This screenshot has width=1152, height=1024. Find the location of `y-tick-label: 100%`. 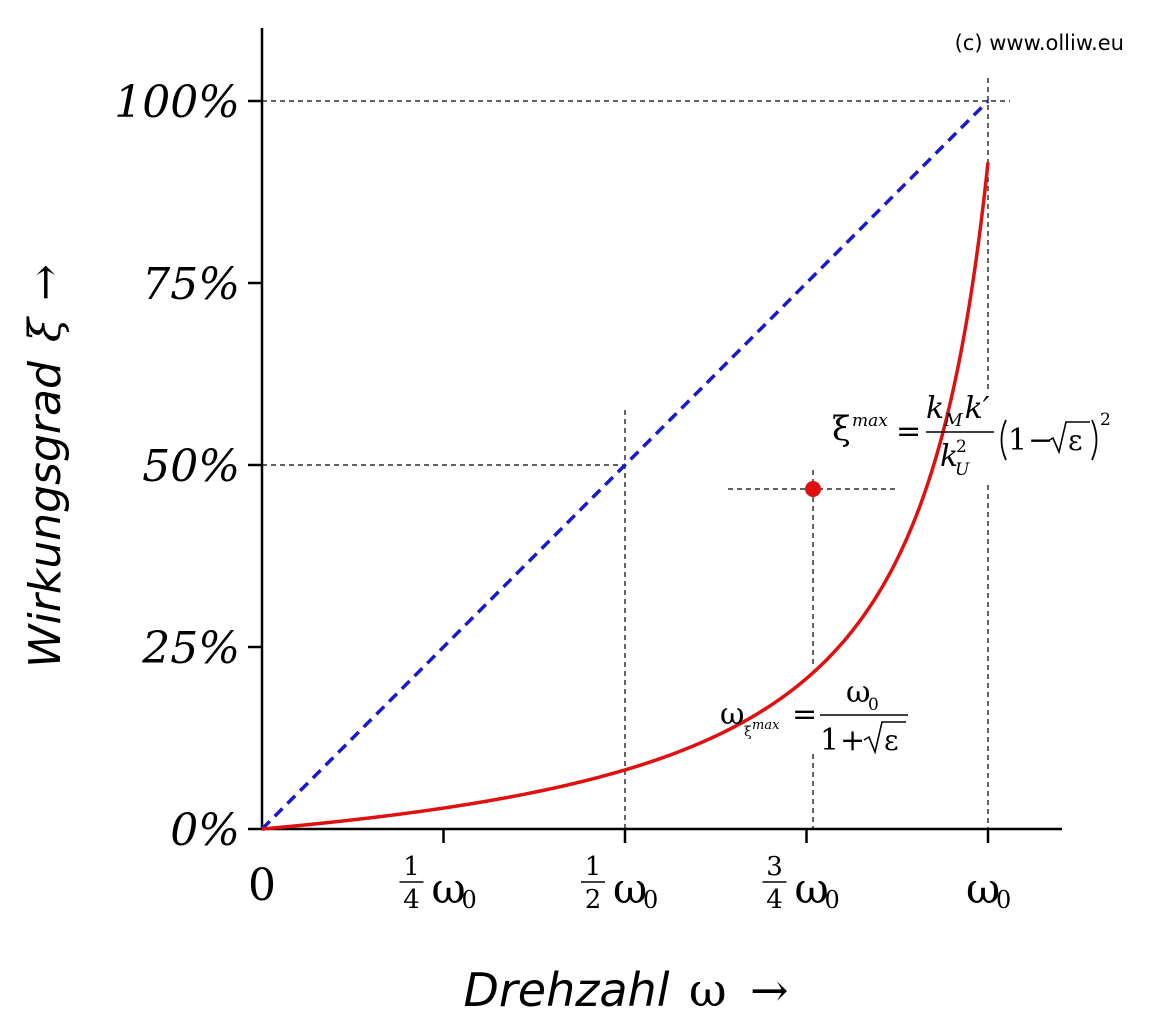

y-tick-label: 100% is located at coordinates (177, 102).